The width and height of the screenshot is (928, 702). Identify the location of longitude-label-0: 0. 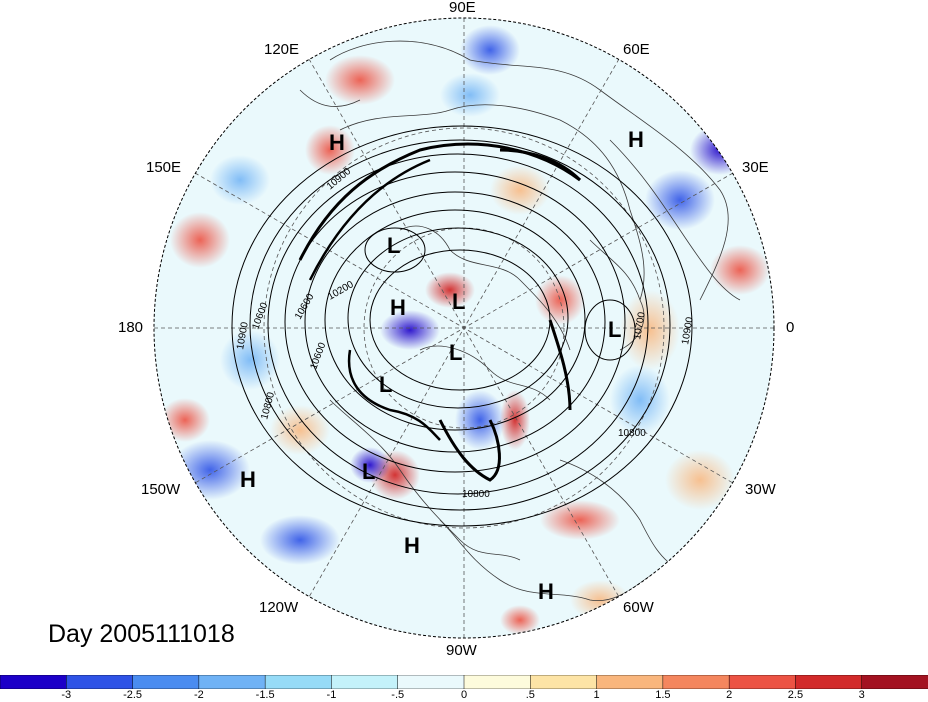
(790, 327).